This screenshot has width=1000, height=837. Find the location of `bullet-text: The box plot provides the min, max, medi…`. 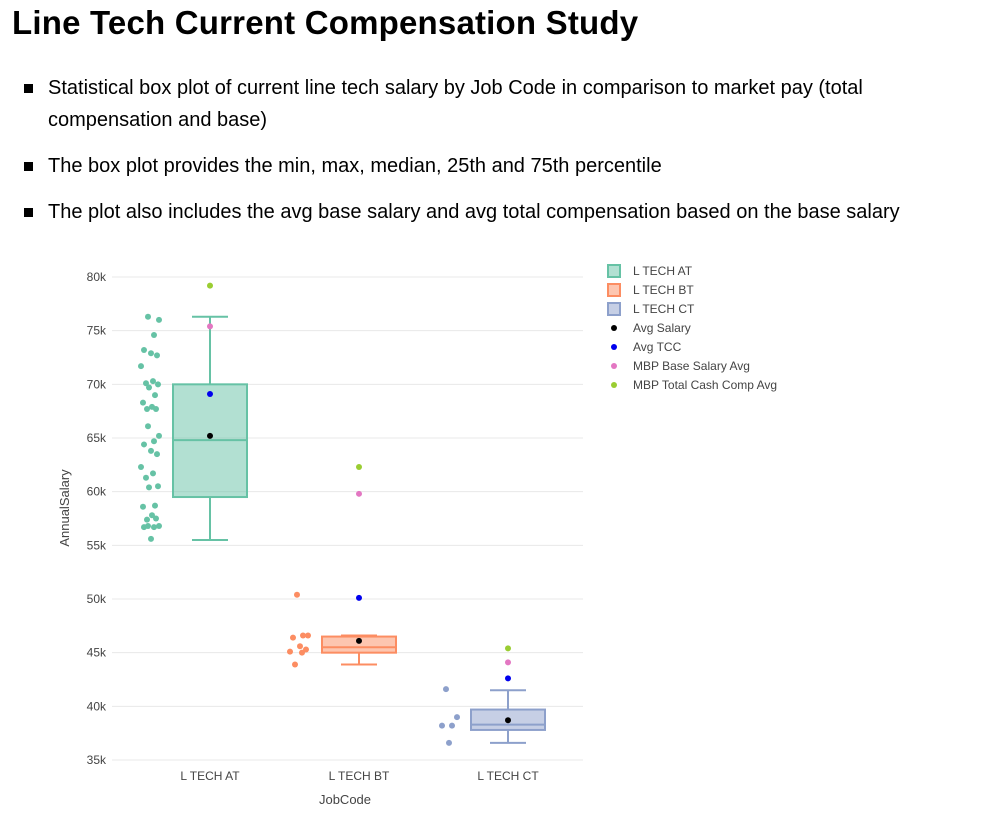

bullet-text: The box plot provides the min, max, medi… is located at coordinates (355, 166).